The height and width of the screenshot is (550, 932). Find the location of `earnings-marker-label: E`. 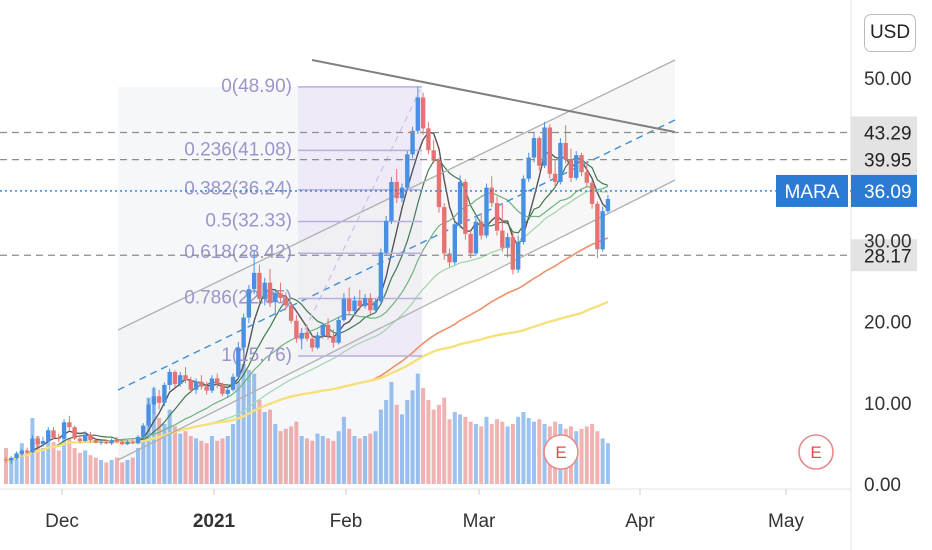

earnings-marker-label: E is located at coordinates (815, 452).